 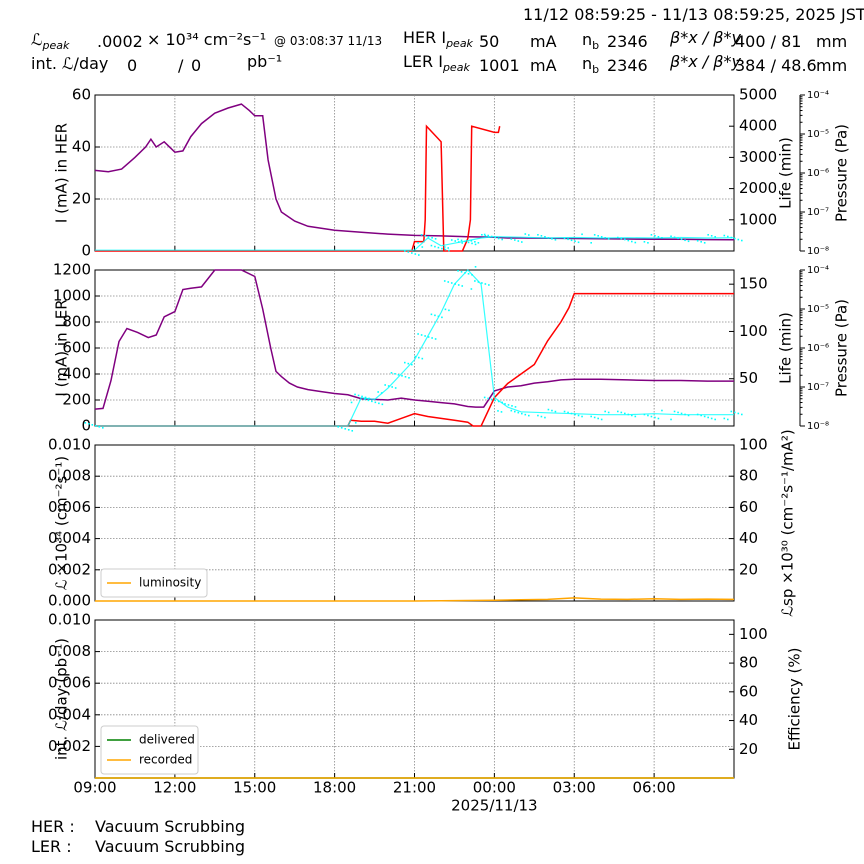 I want to click on x-tick-label: 06:00, so click(x=654, y=788).